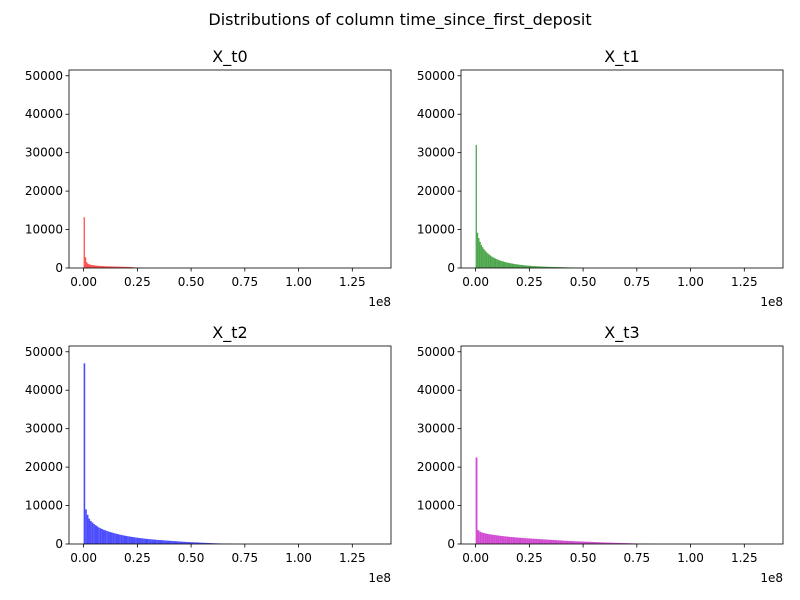  Describe the element at coordinates (744, 282) in the screenshot. I see `x-tick-label: 1.25` at that location.